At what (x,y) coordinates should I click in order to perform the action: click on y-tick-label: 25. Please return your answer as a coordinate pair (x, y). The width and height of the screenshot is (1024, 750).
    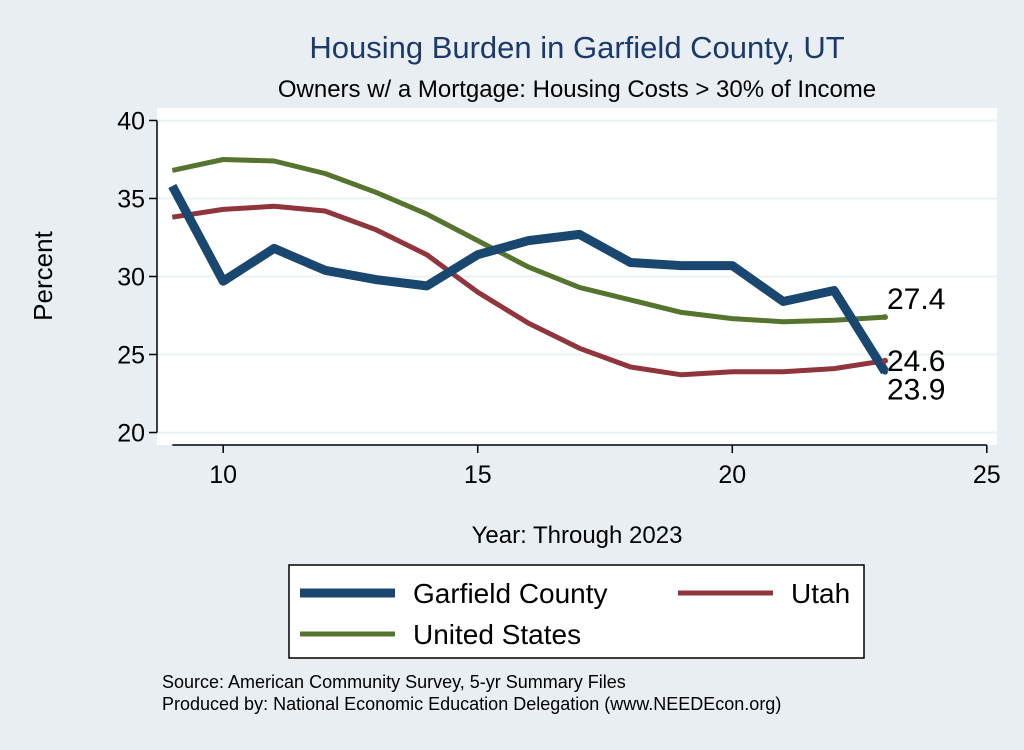
    Looking at the image, I should click on (131, 356).